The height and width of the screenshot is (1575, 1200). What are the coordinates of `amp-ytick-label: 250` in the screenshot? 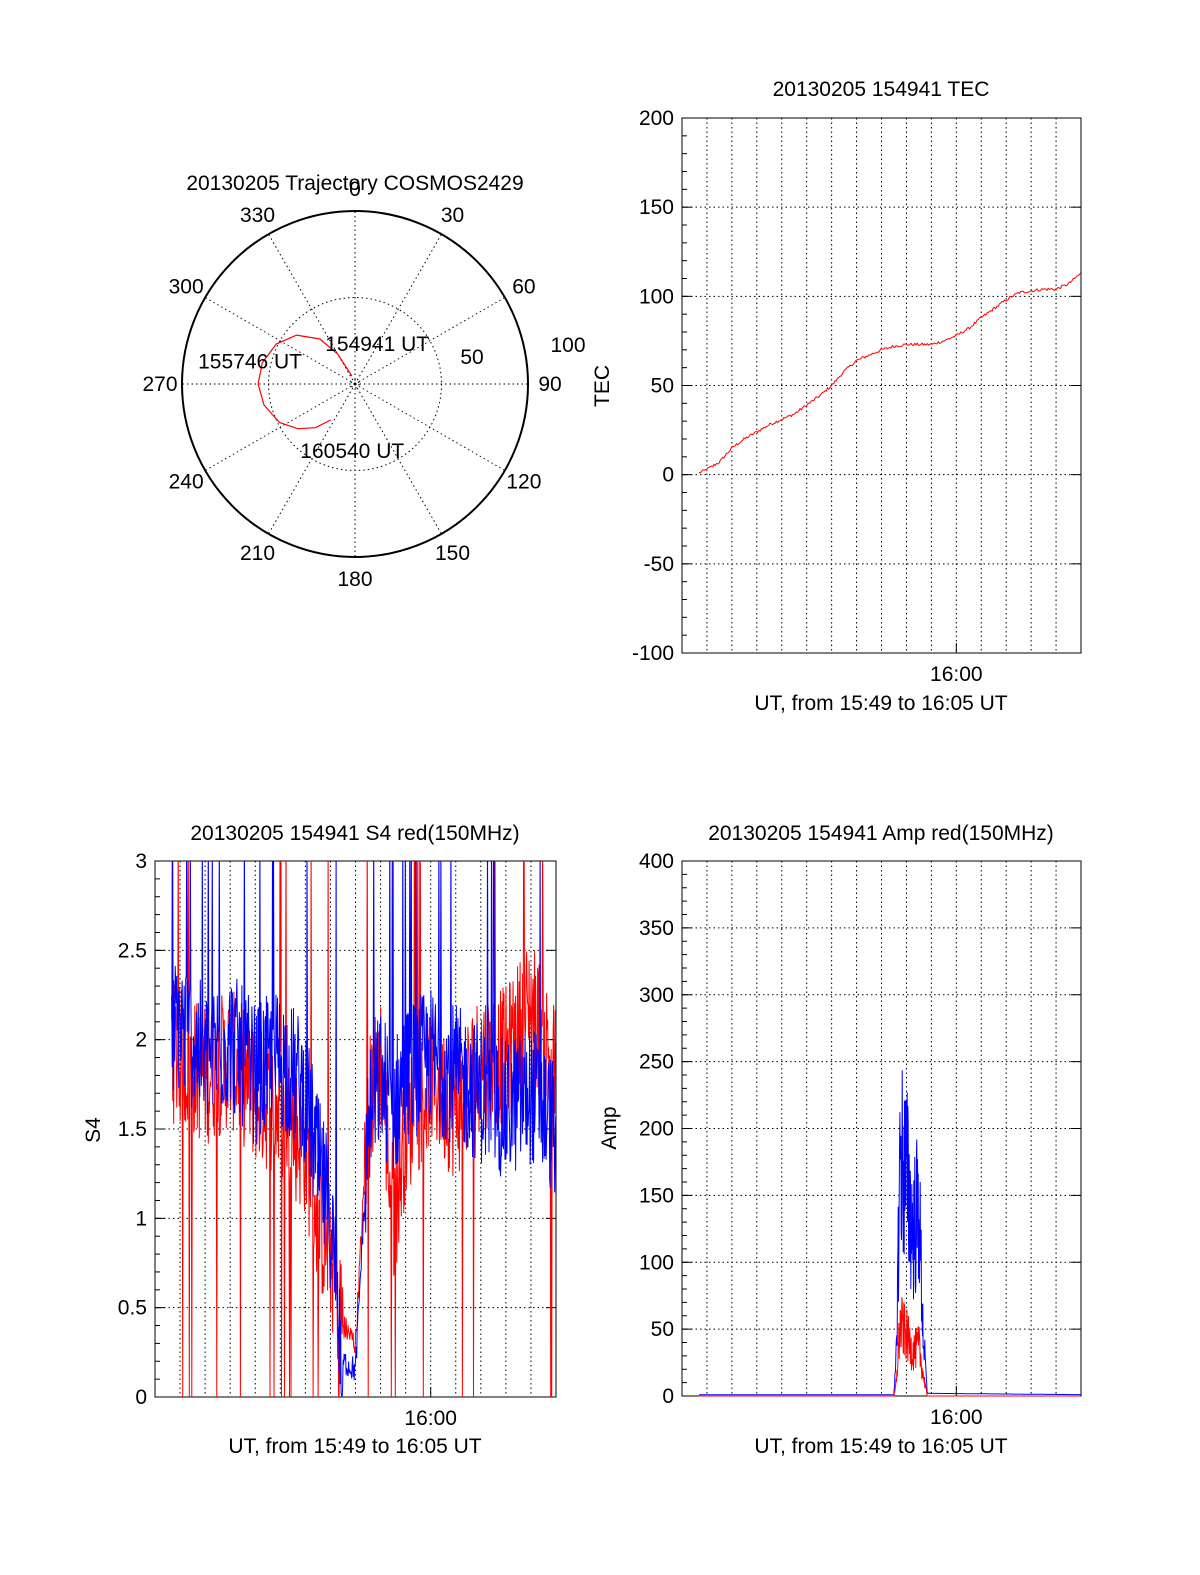 It's located at (656, 1062).